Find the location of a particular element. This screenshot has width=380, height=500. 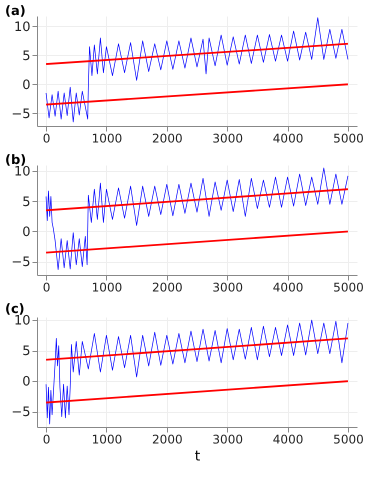

chart-title: (a) is located at coordinates (15, 11).